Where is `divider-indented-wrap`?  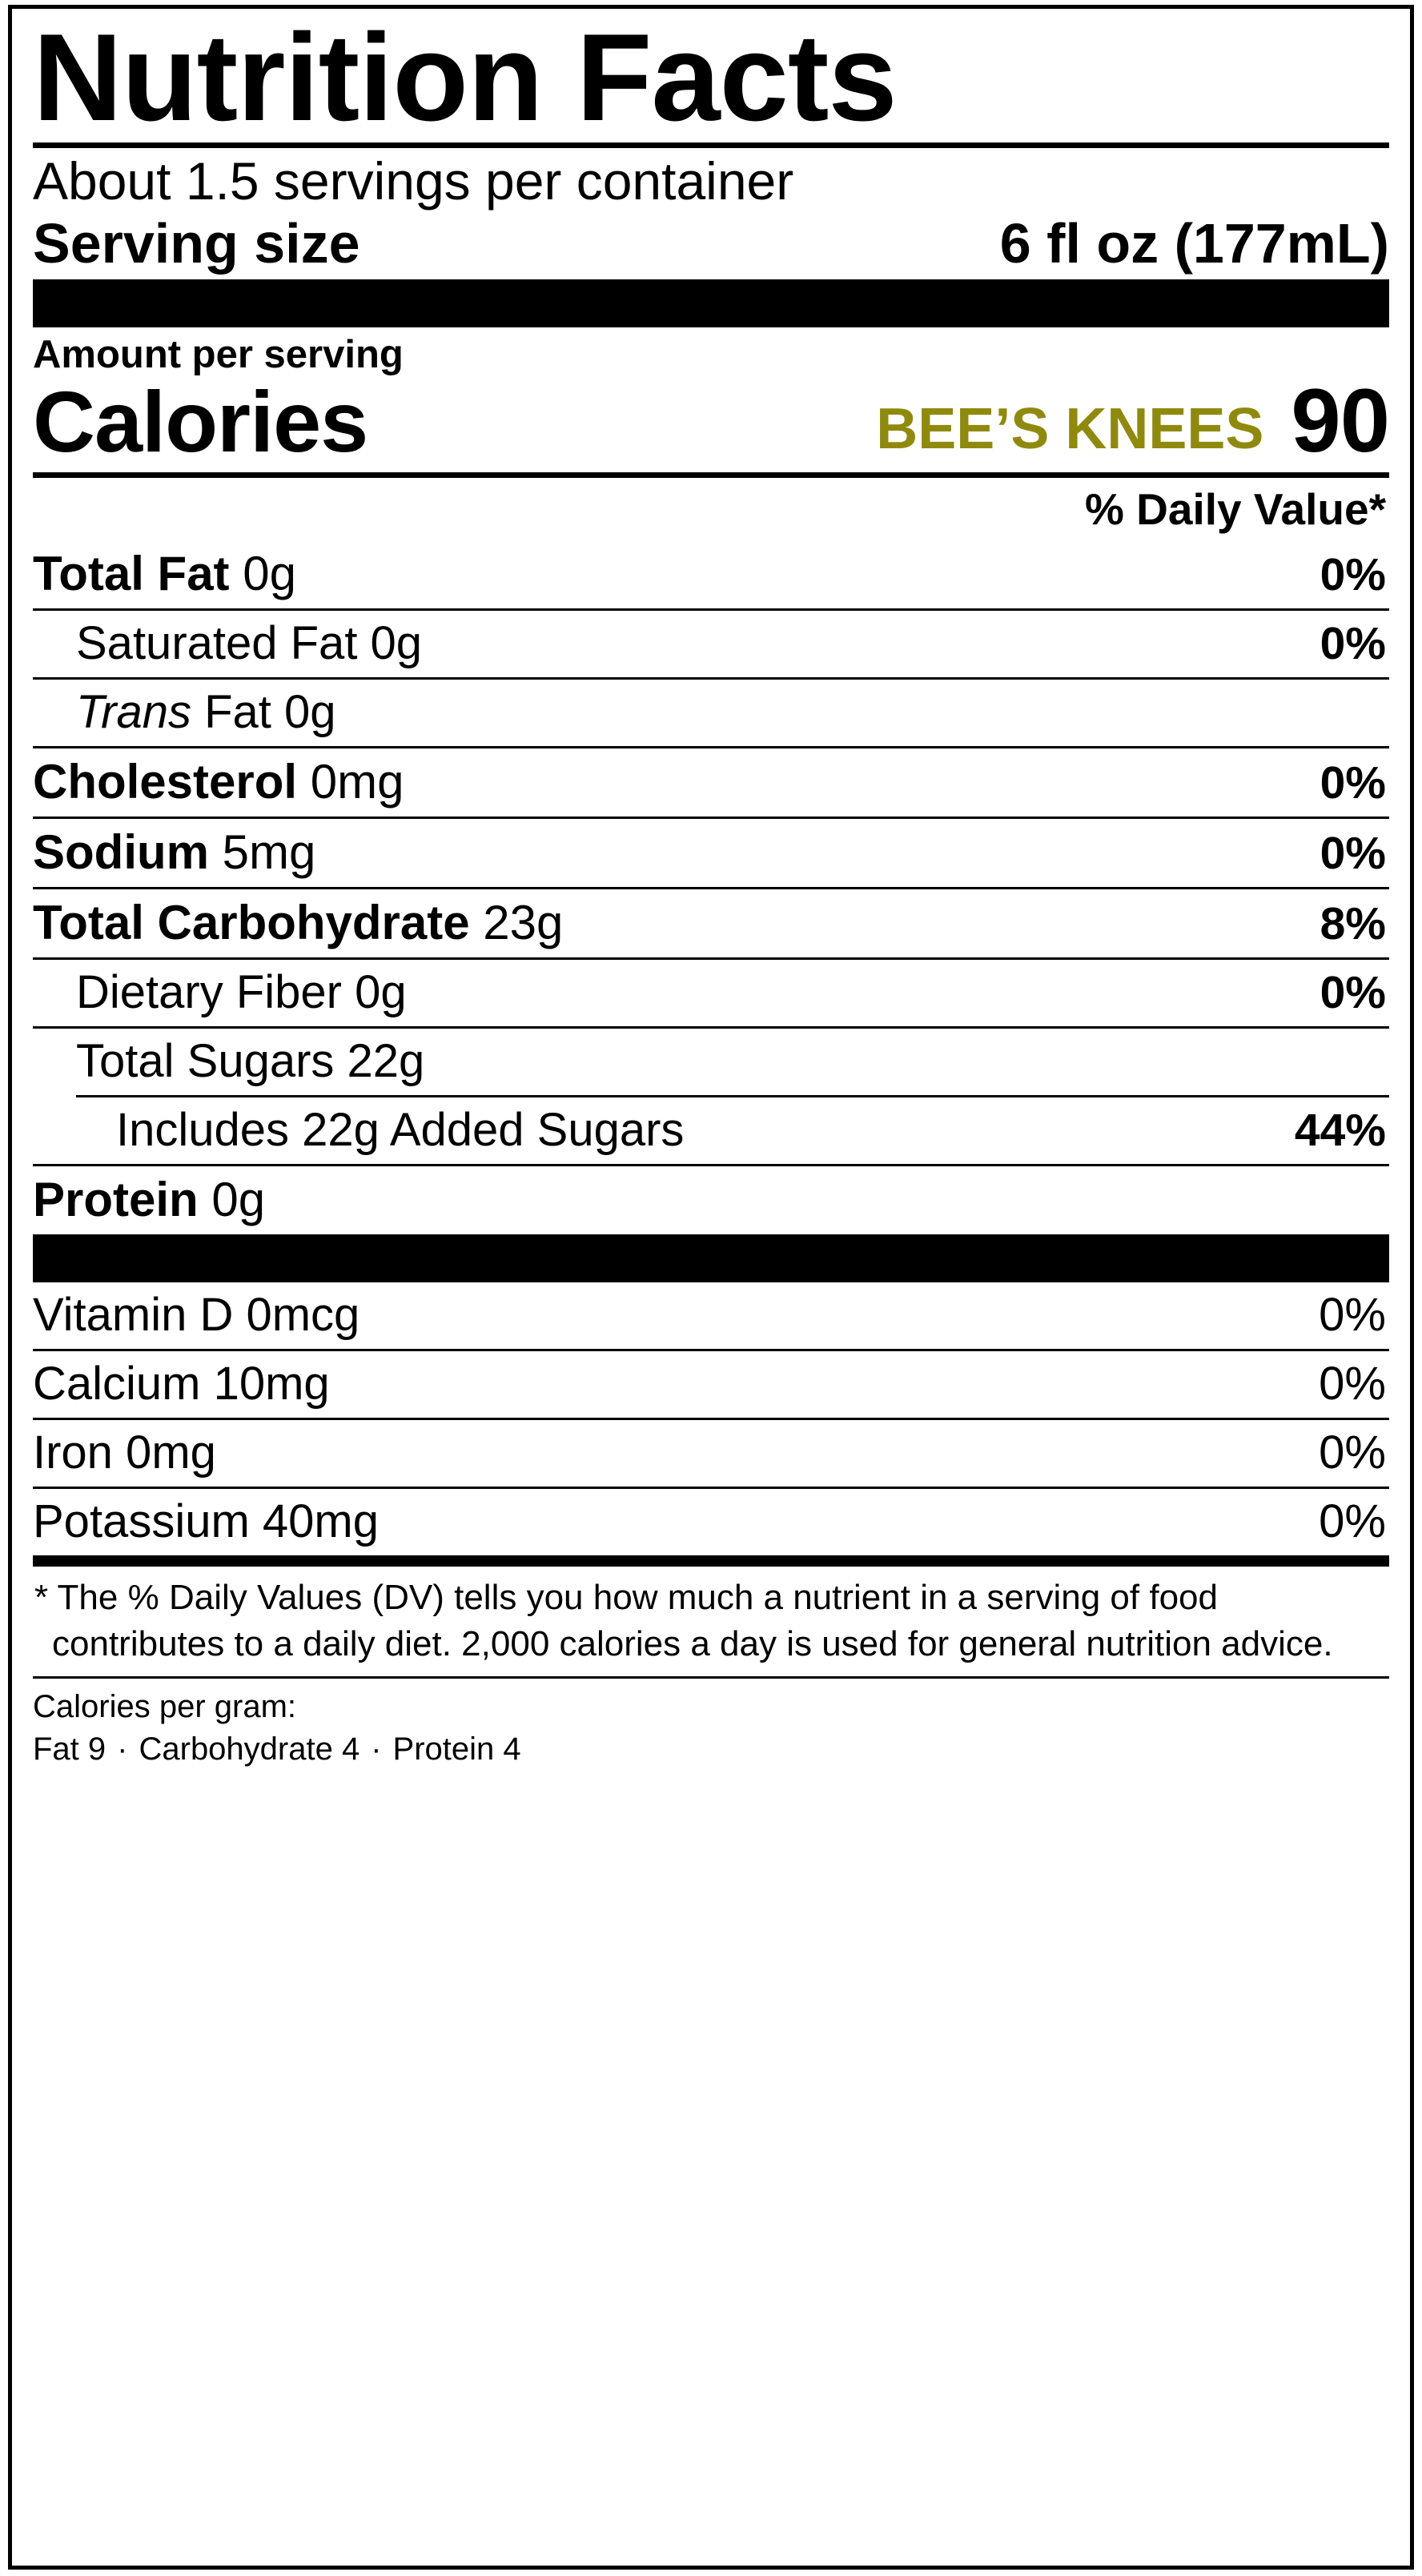
divider-indented-wrap is located at coordinates (711, 1096).